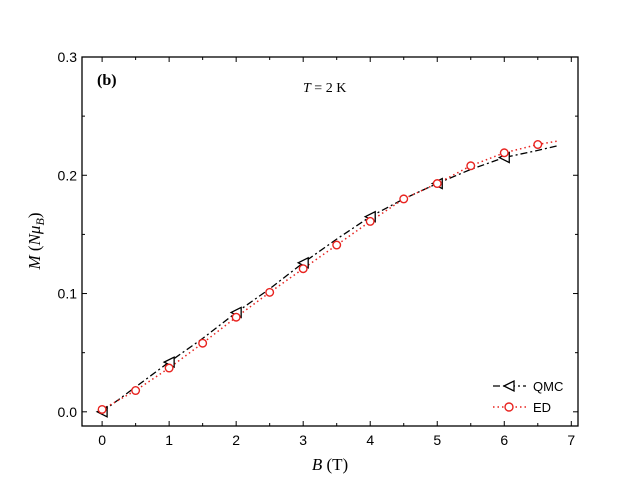  What do you see at coordinates (571, 440) in the screenshot?
I see `x-tick-label: 7` at bounding box center [571, 440].